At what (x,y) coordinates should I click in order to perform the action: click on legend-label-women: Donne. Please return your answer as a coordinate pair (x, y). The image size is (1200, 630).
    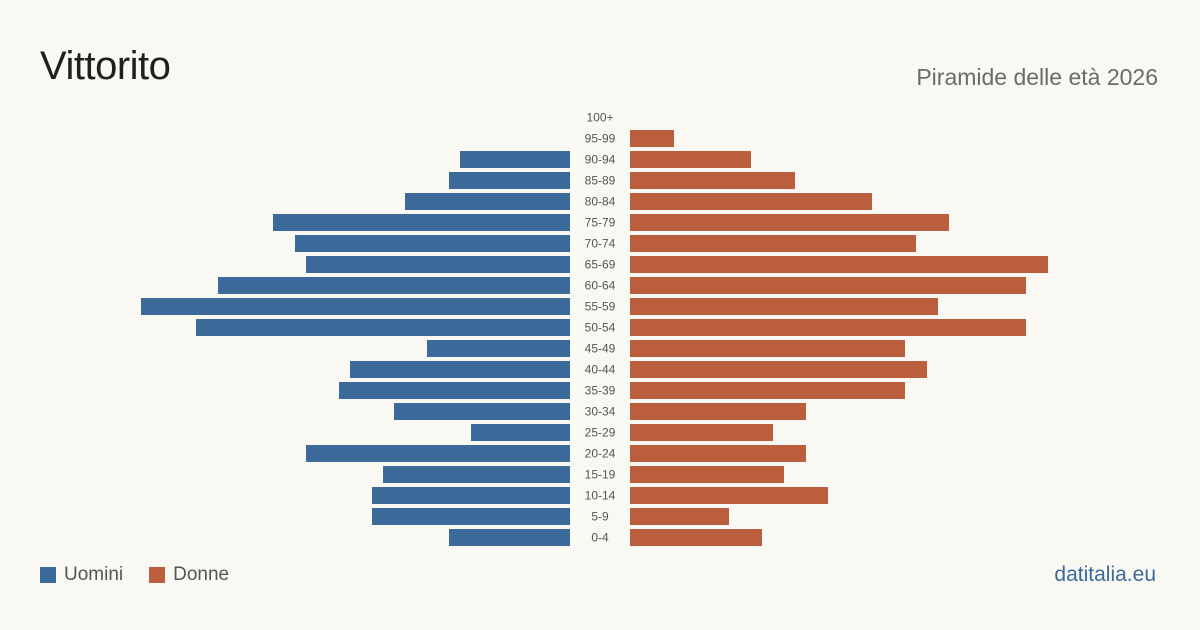
    Looking at the image, I should click on (201, 574).